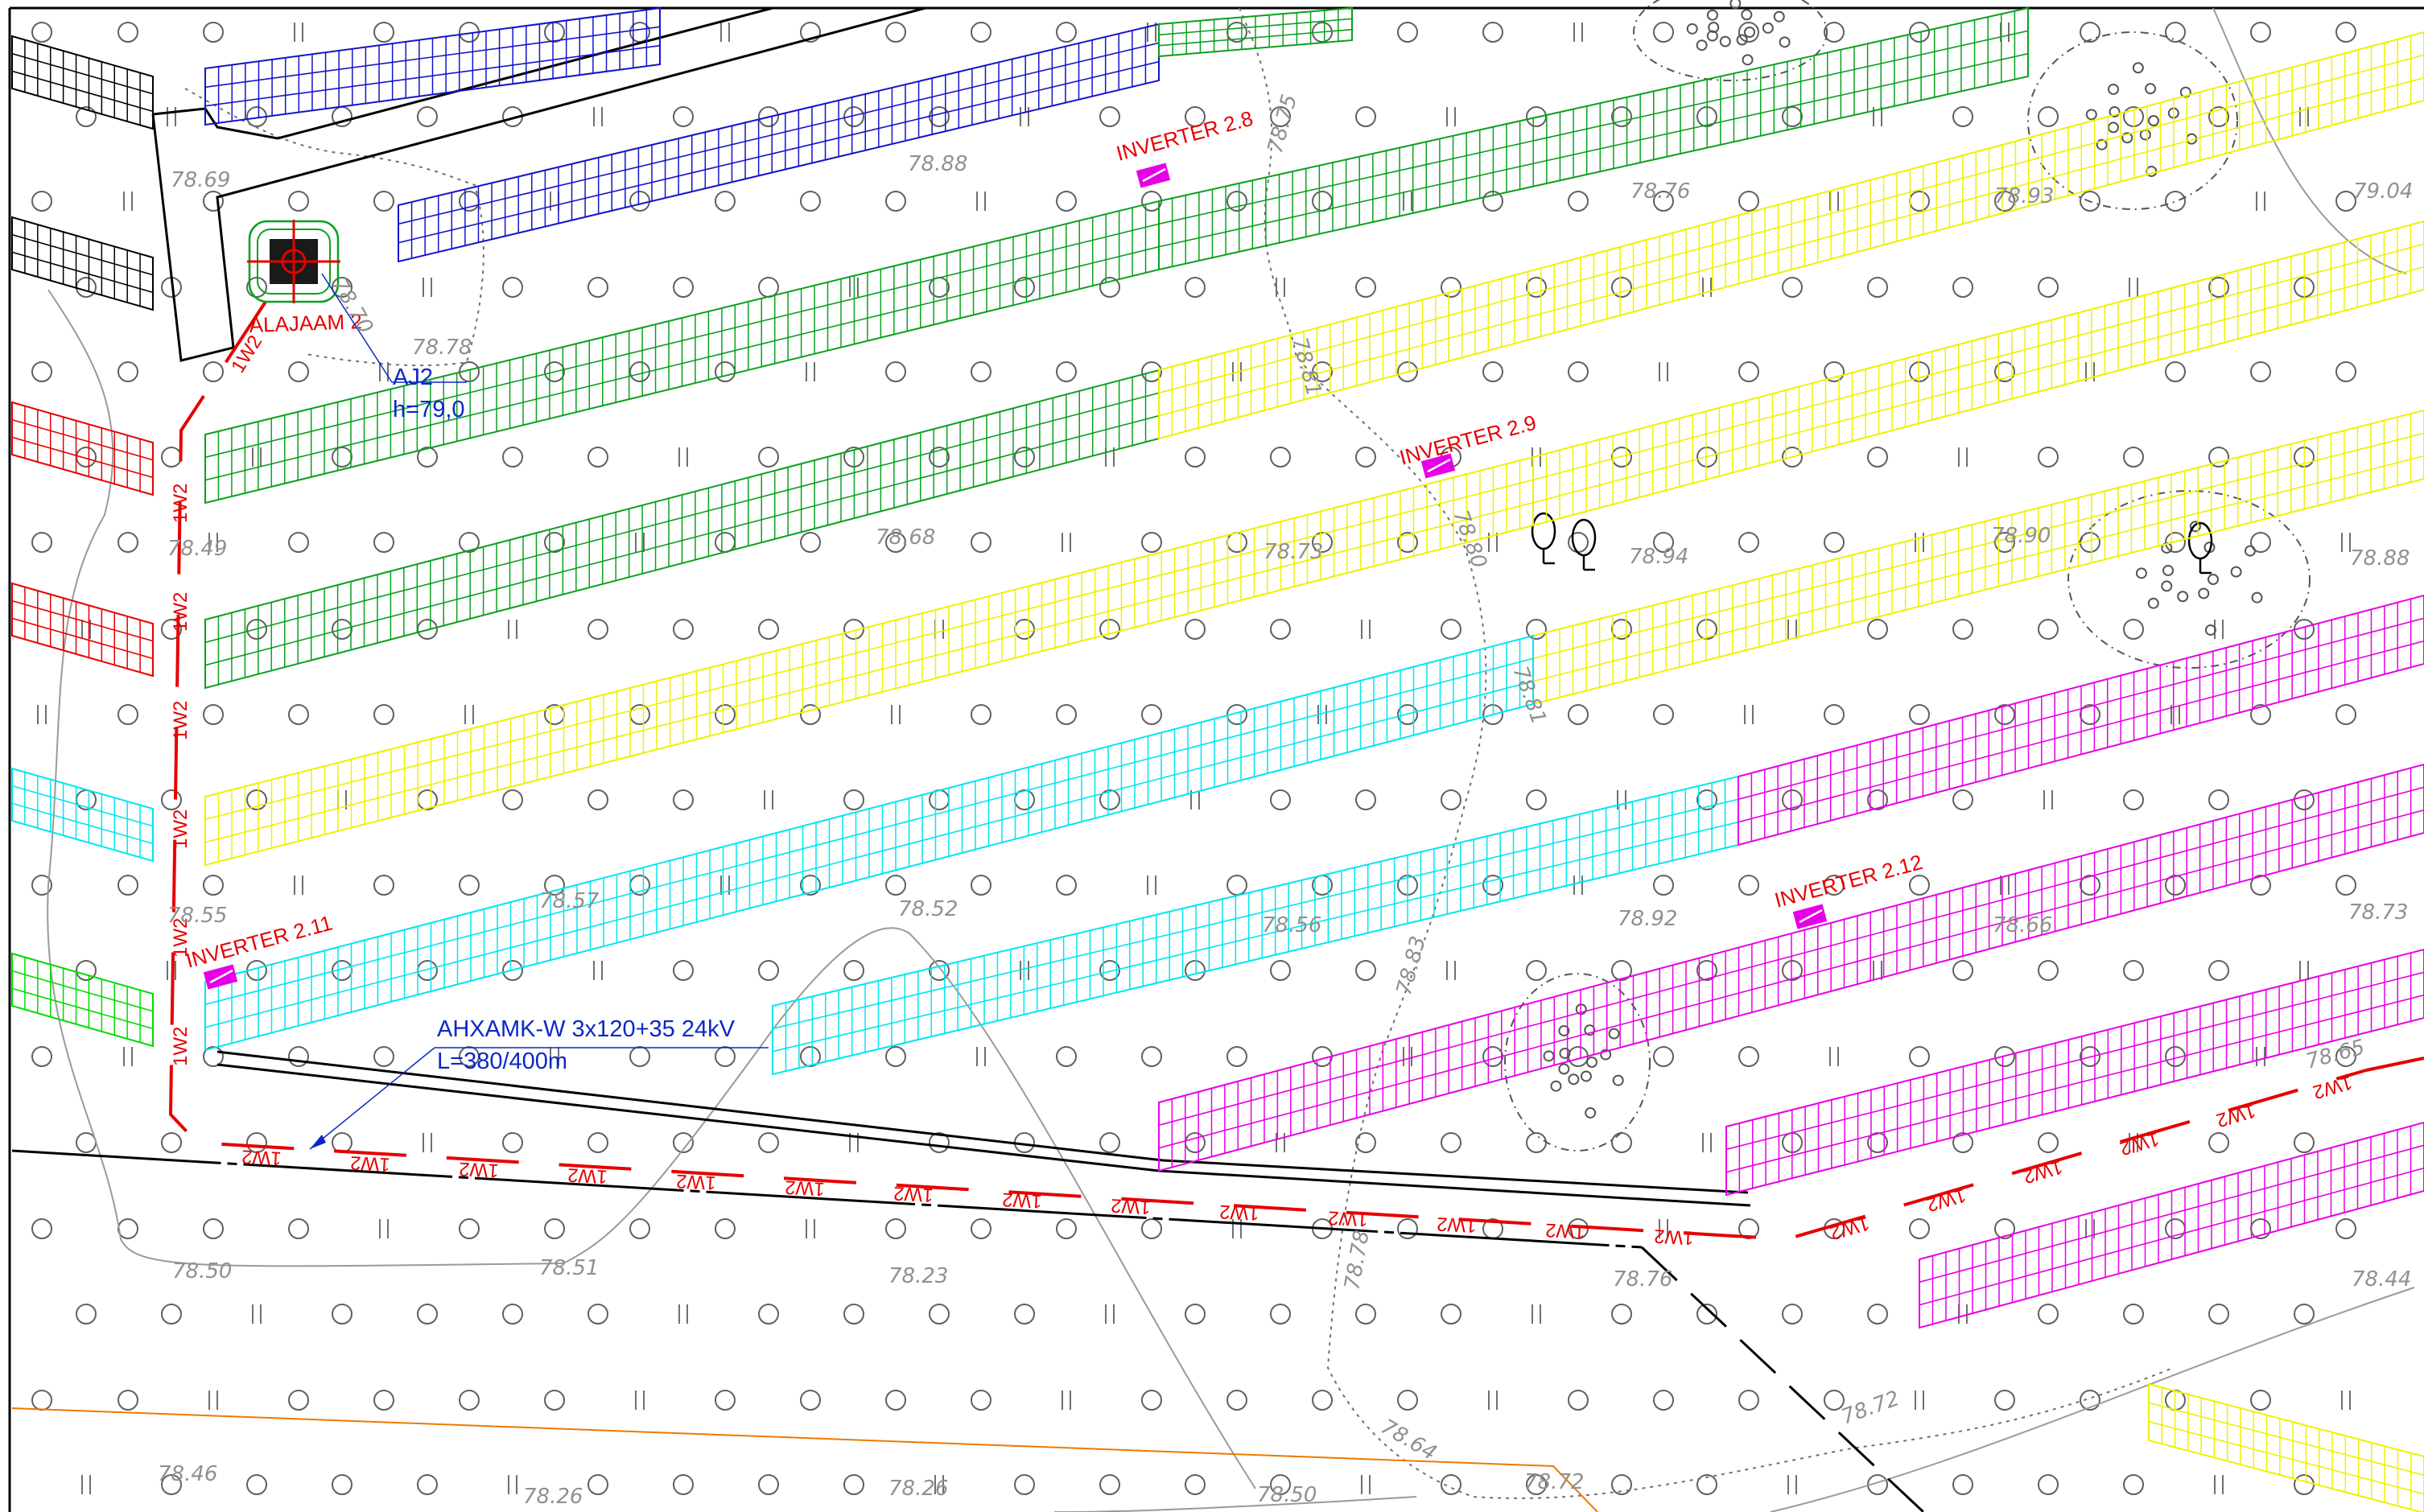 The image size is (2424, 1512). What do you see at coordinates (553, 1497) in the screenshot?
I see `elevation-label: 78.26` at bounding box center [553, 1497].